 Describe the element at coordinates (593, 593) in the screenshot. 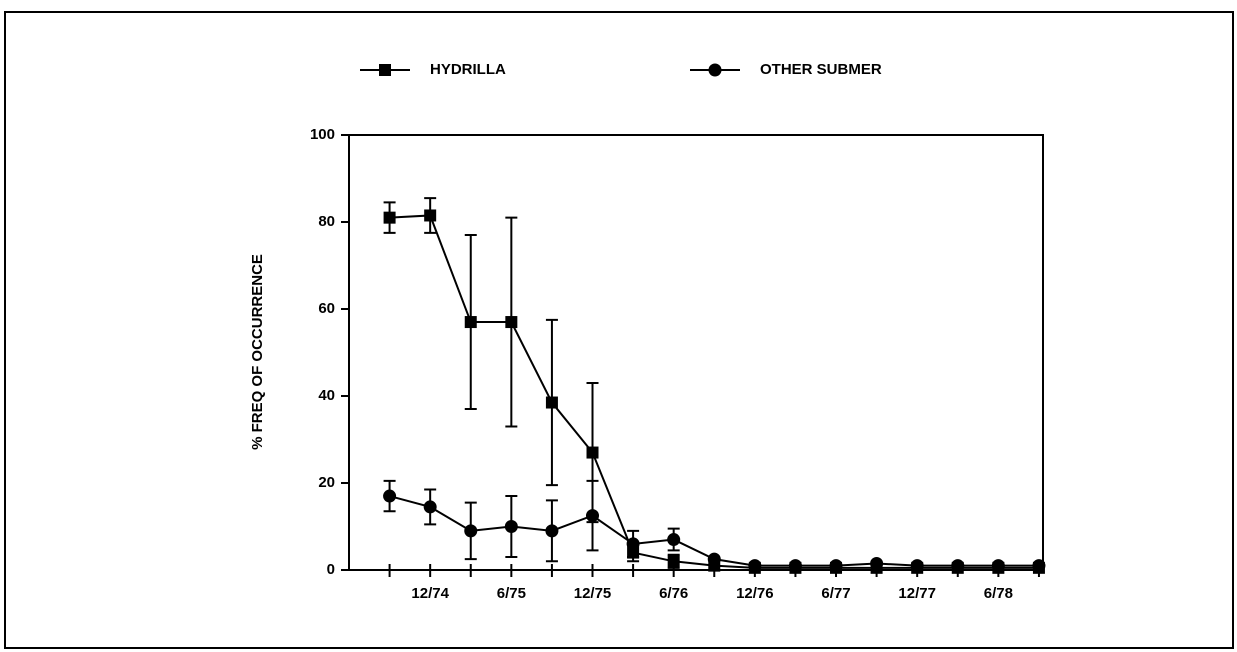

I see `x-tick-label: 12/75` at that location.